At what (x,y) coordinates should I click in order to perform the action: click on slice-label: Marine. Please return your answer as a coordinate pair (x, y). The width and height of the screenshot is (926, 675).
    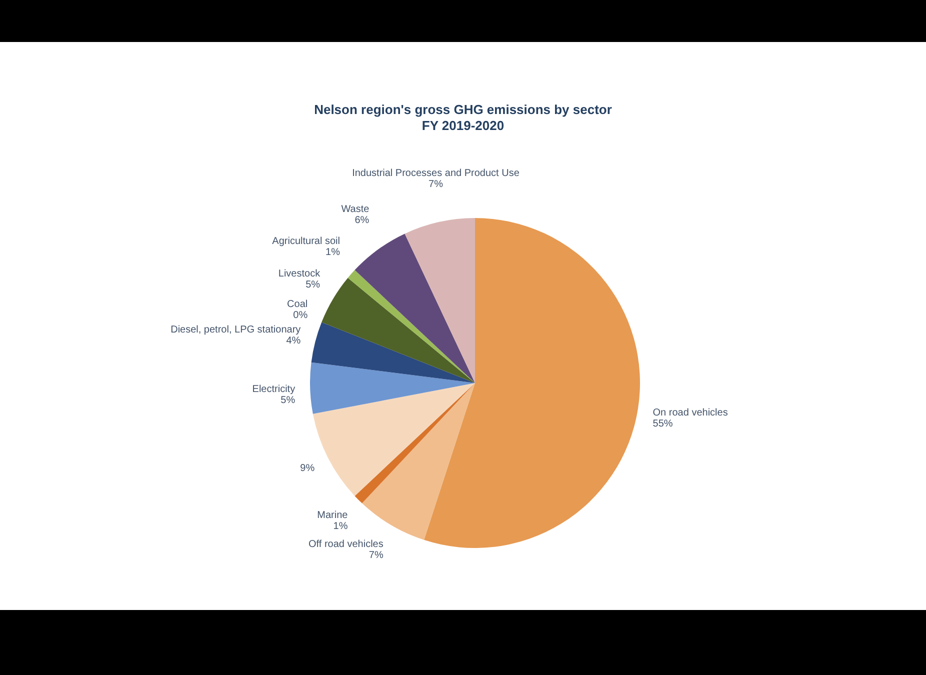
    Looking at the image, I should click on (332, 516).